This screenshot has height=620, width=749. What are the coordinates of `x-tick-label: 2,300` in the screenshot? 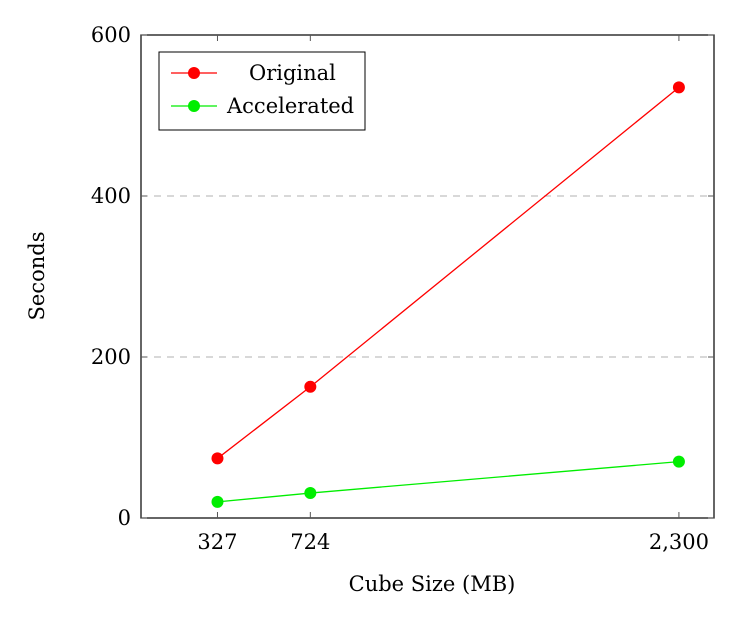 It's located at (679, 542).